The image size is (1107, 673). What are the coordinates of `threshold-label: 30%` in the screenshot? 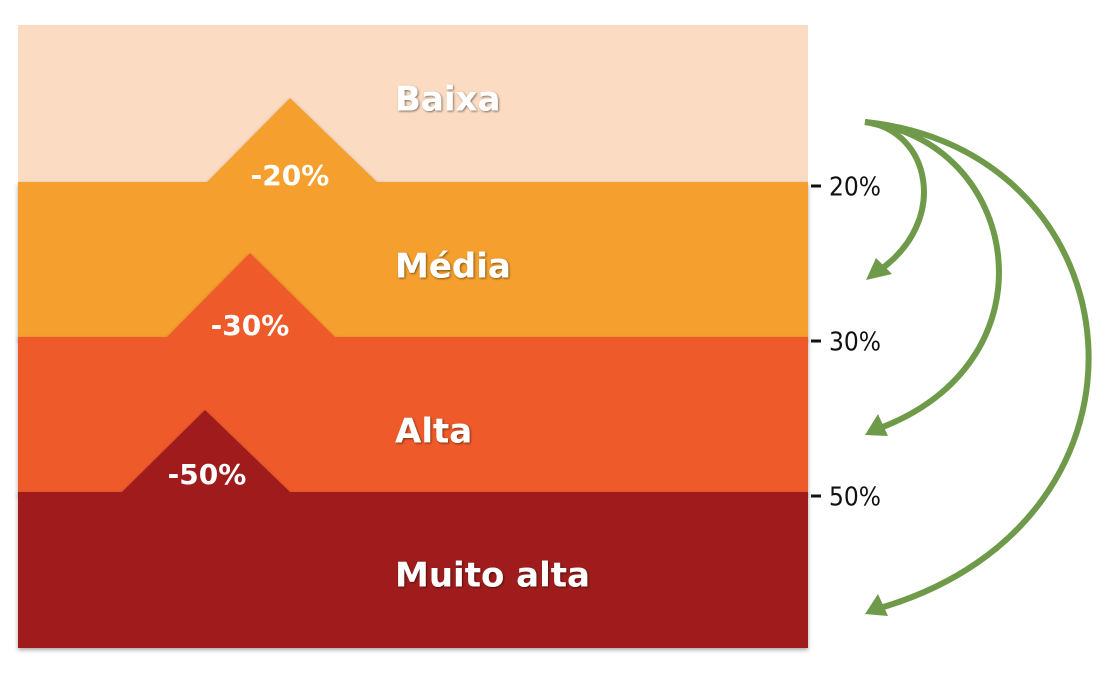 It's located at (855, 343).